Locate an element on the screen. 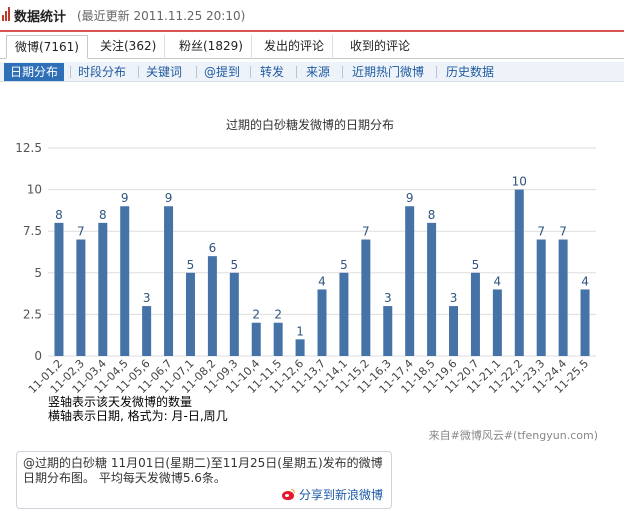 The width and height of the screenshot is (624, 518). y-tick-label: 7.5 is located at coordinates (32, 231).